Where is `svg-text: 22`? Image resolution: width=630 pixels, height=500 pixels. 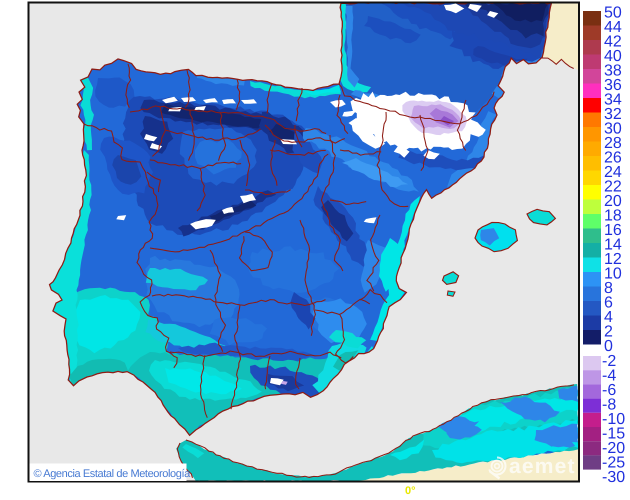 svg-text: 22 is located at coordinates (613, 187).